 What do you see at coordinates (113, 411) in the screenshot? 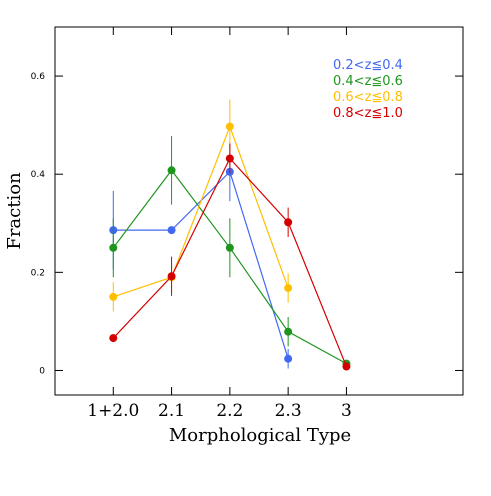
I see `x-tick-label: 1+2.0` at bounding box center [113, 411].